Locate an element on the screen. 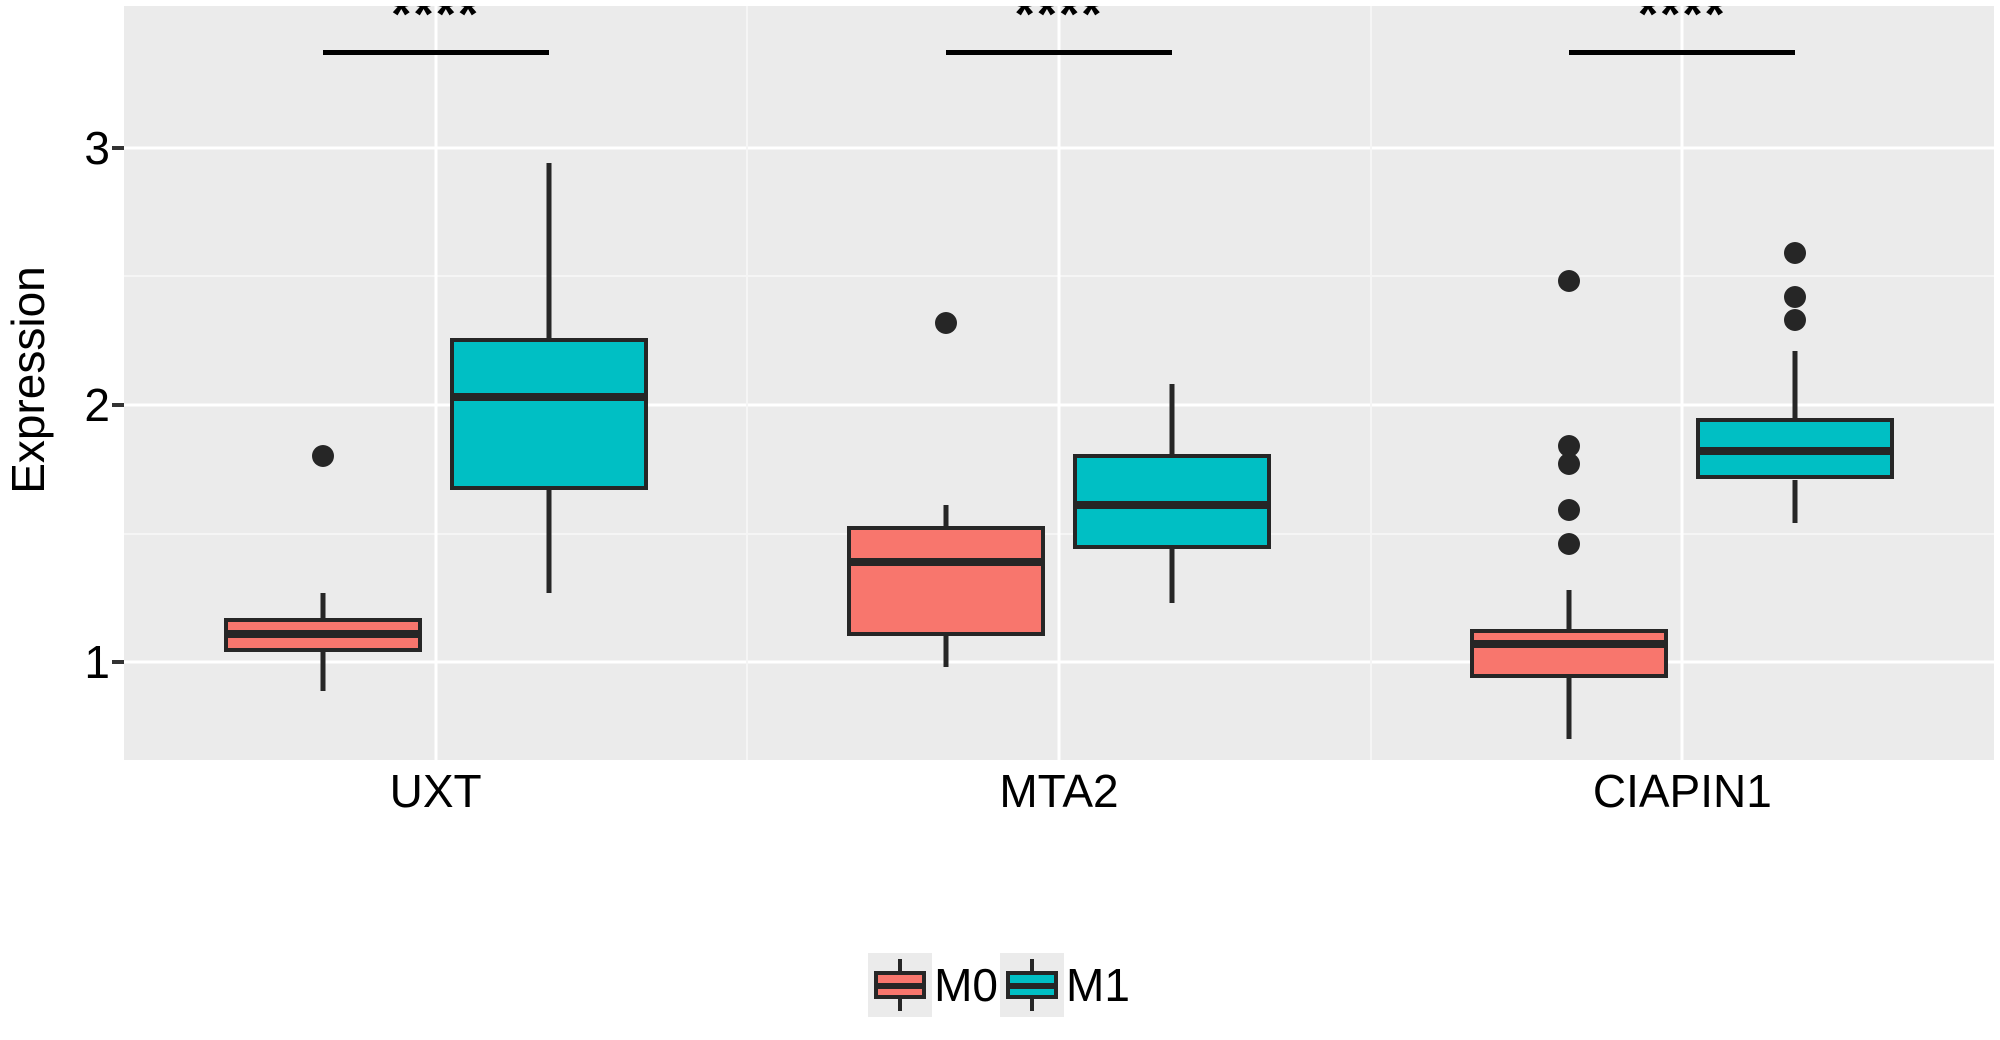 This screenshot has width=2000, height=1040. legend-item-m1: M1 is located at coordinates (1066, 985).